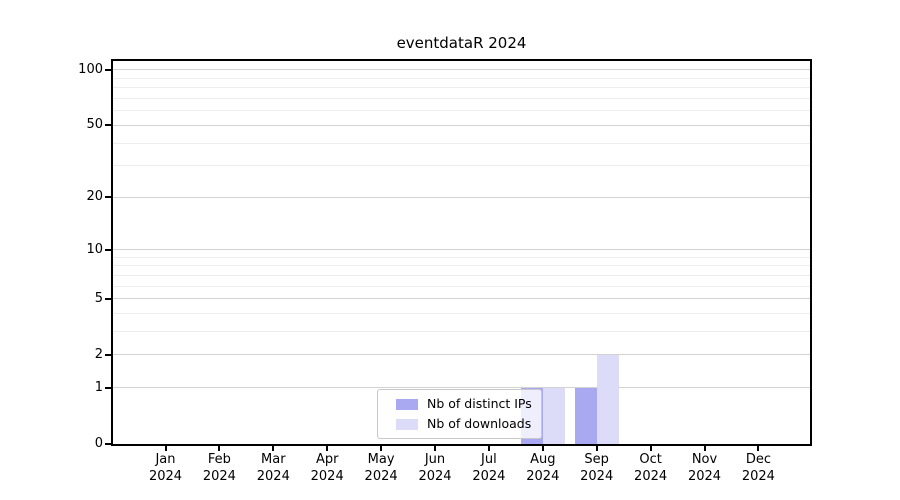 The image size is (900, 500). Describe the element at coordinates (704, 468) in the screenshot. I see `x-tick-label: Nov 2024` at that location.